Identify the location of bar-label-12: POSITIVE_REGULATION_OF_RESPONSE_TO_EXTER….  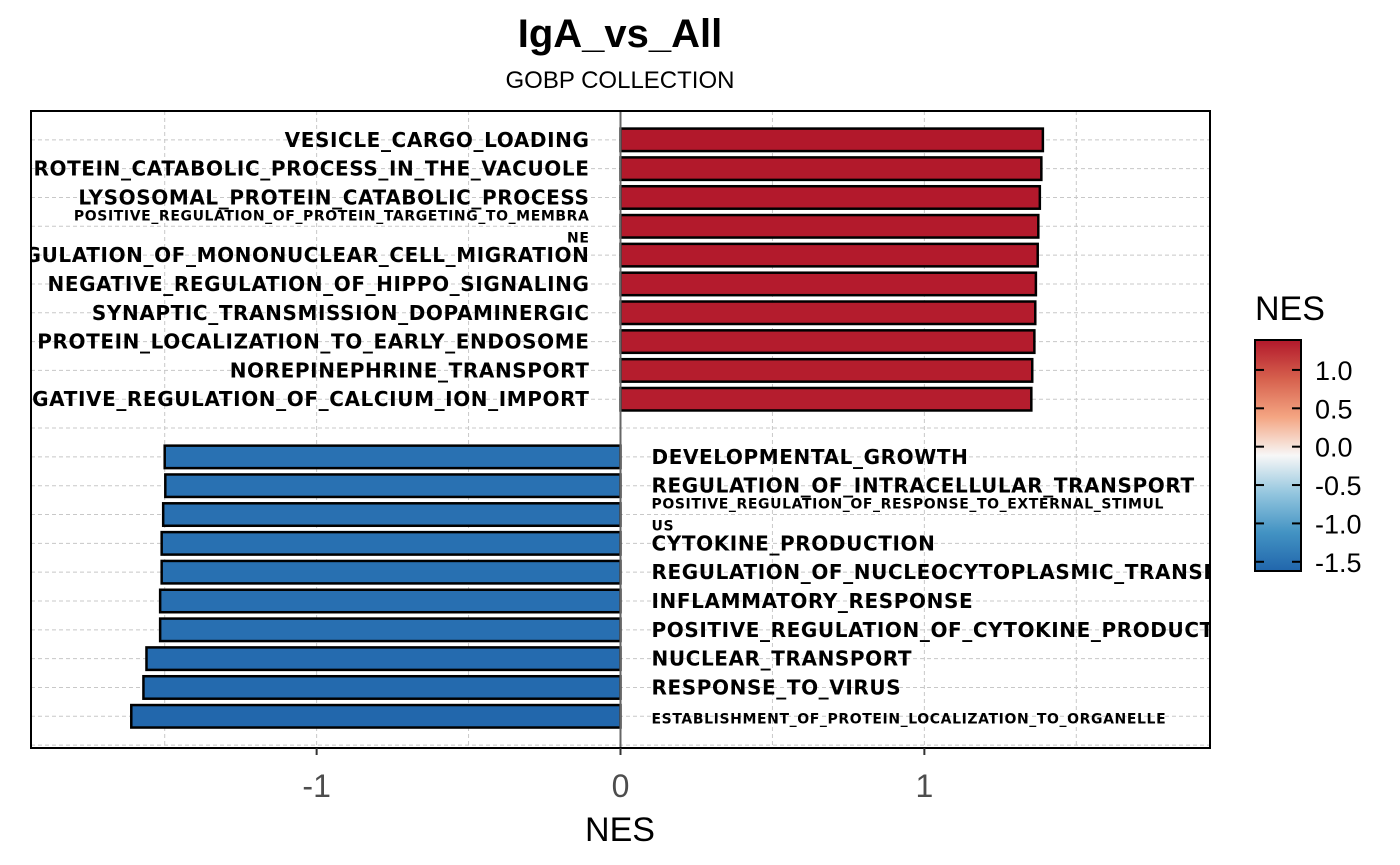
(908, 516).